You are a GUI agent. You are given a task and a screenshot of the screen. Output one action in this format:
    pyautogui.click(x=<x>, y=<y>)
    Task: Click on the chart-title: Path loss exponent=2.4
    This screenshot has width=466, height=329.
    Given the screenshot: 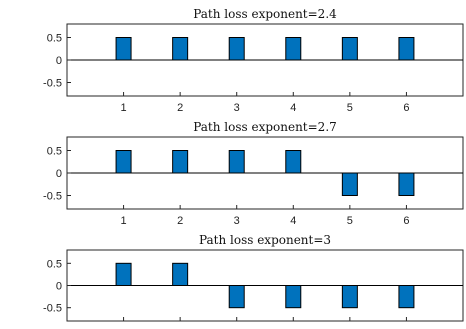 What is the action you would take?
    pyautogui.click(x=265, y=14)
    